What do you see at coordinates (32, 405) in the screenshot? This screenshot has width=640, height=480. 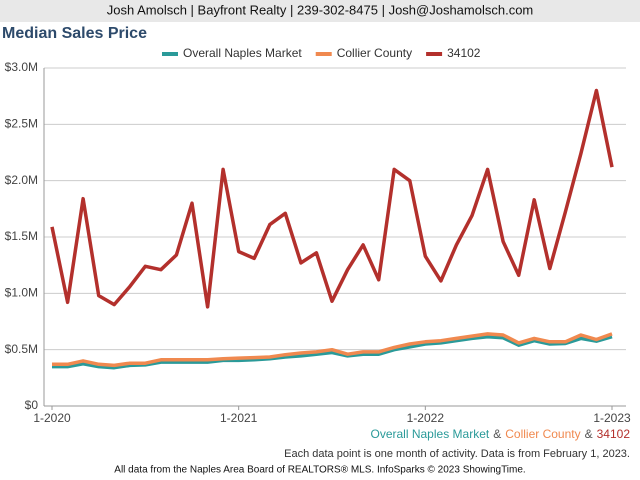 I see `y-tick-label: $0` at bounding box center [32, 405].